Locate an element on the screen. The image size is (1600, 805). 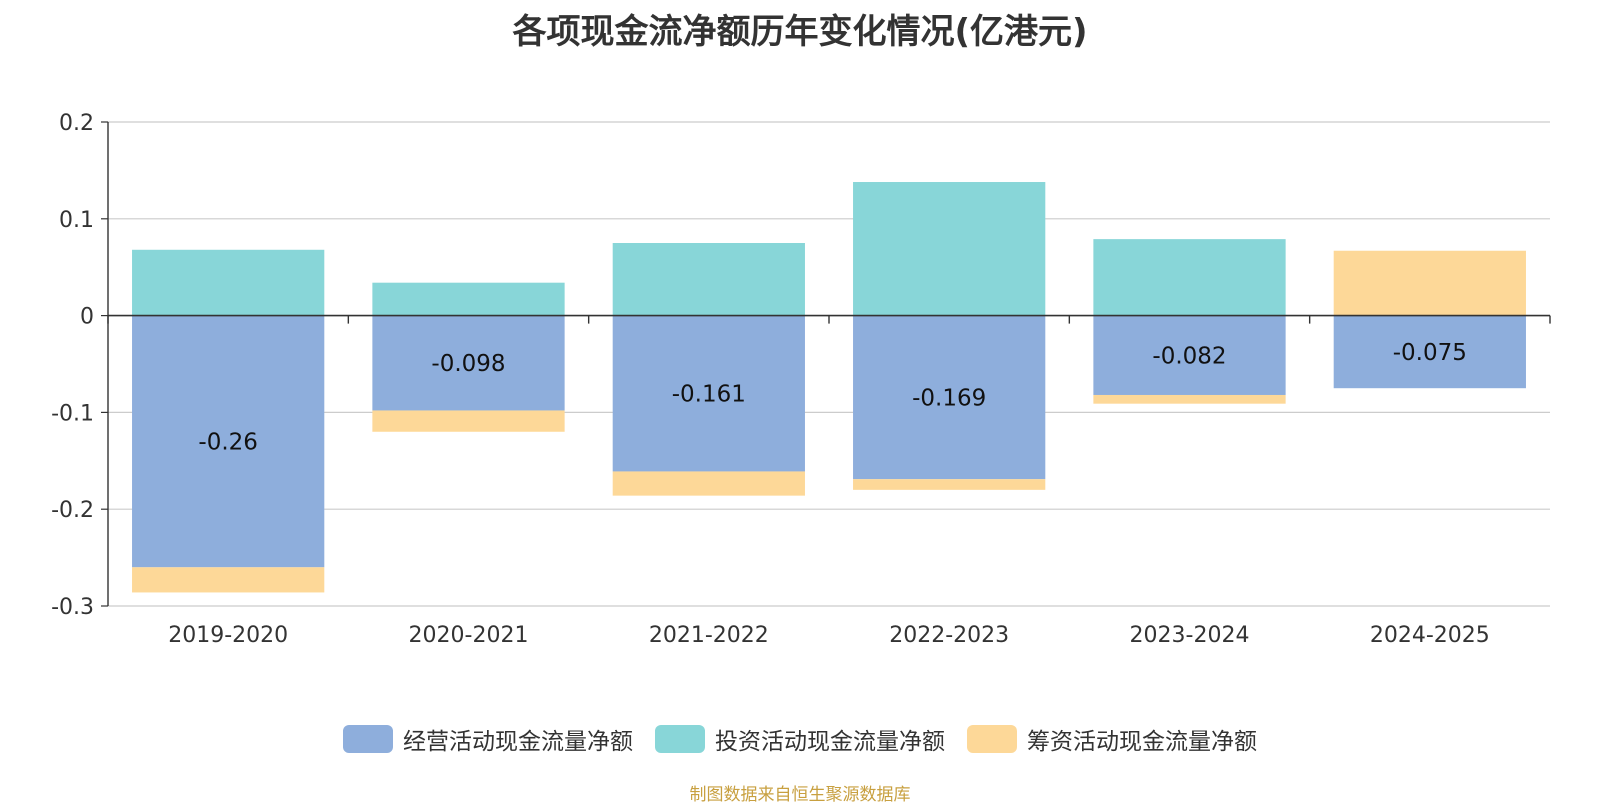
legend-item-financing: 筹资活动现金流量净额 is located at coordinates (1112, 739).